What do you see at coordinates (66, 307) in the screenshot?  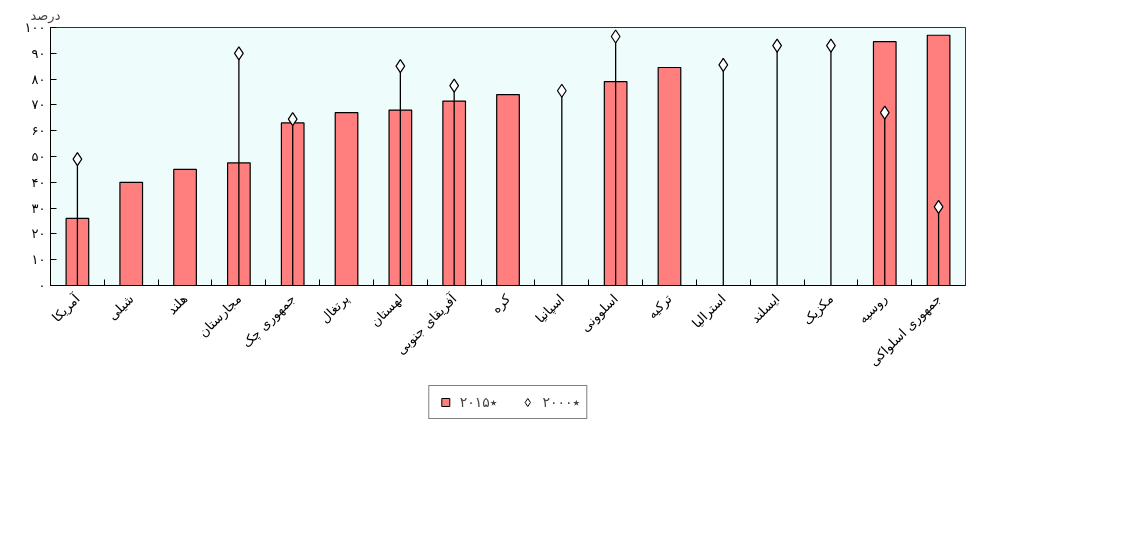 I see `x-tick-label: آمریکا` at bounding box center [66, 307].